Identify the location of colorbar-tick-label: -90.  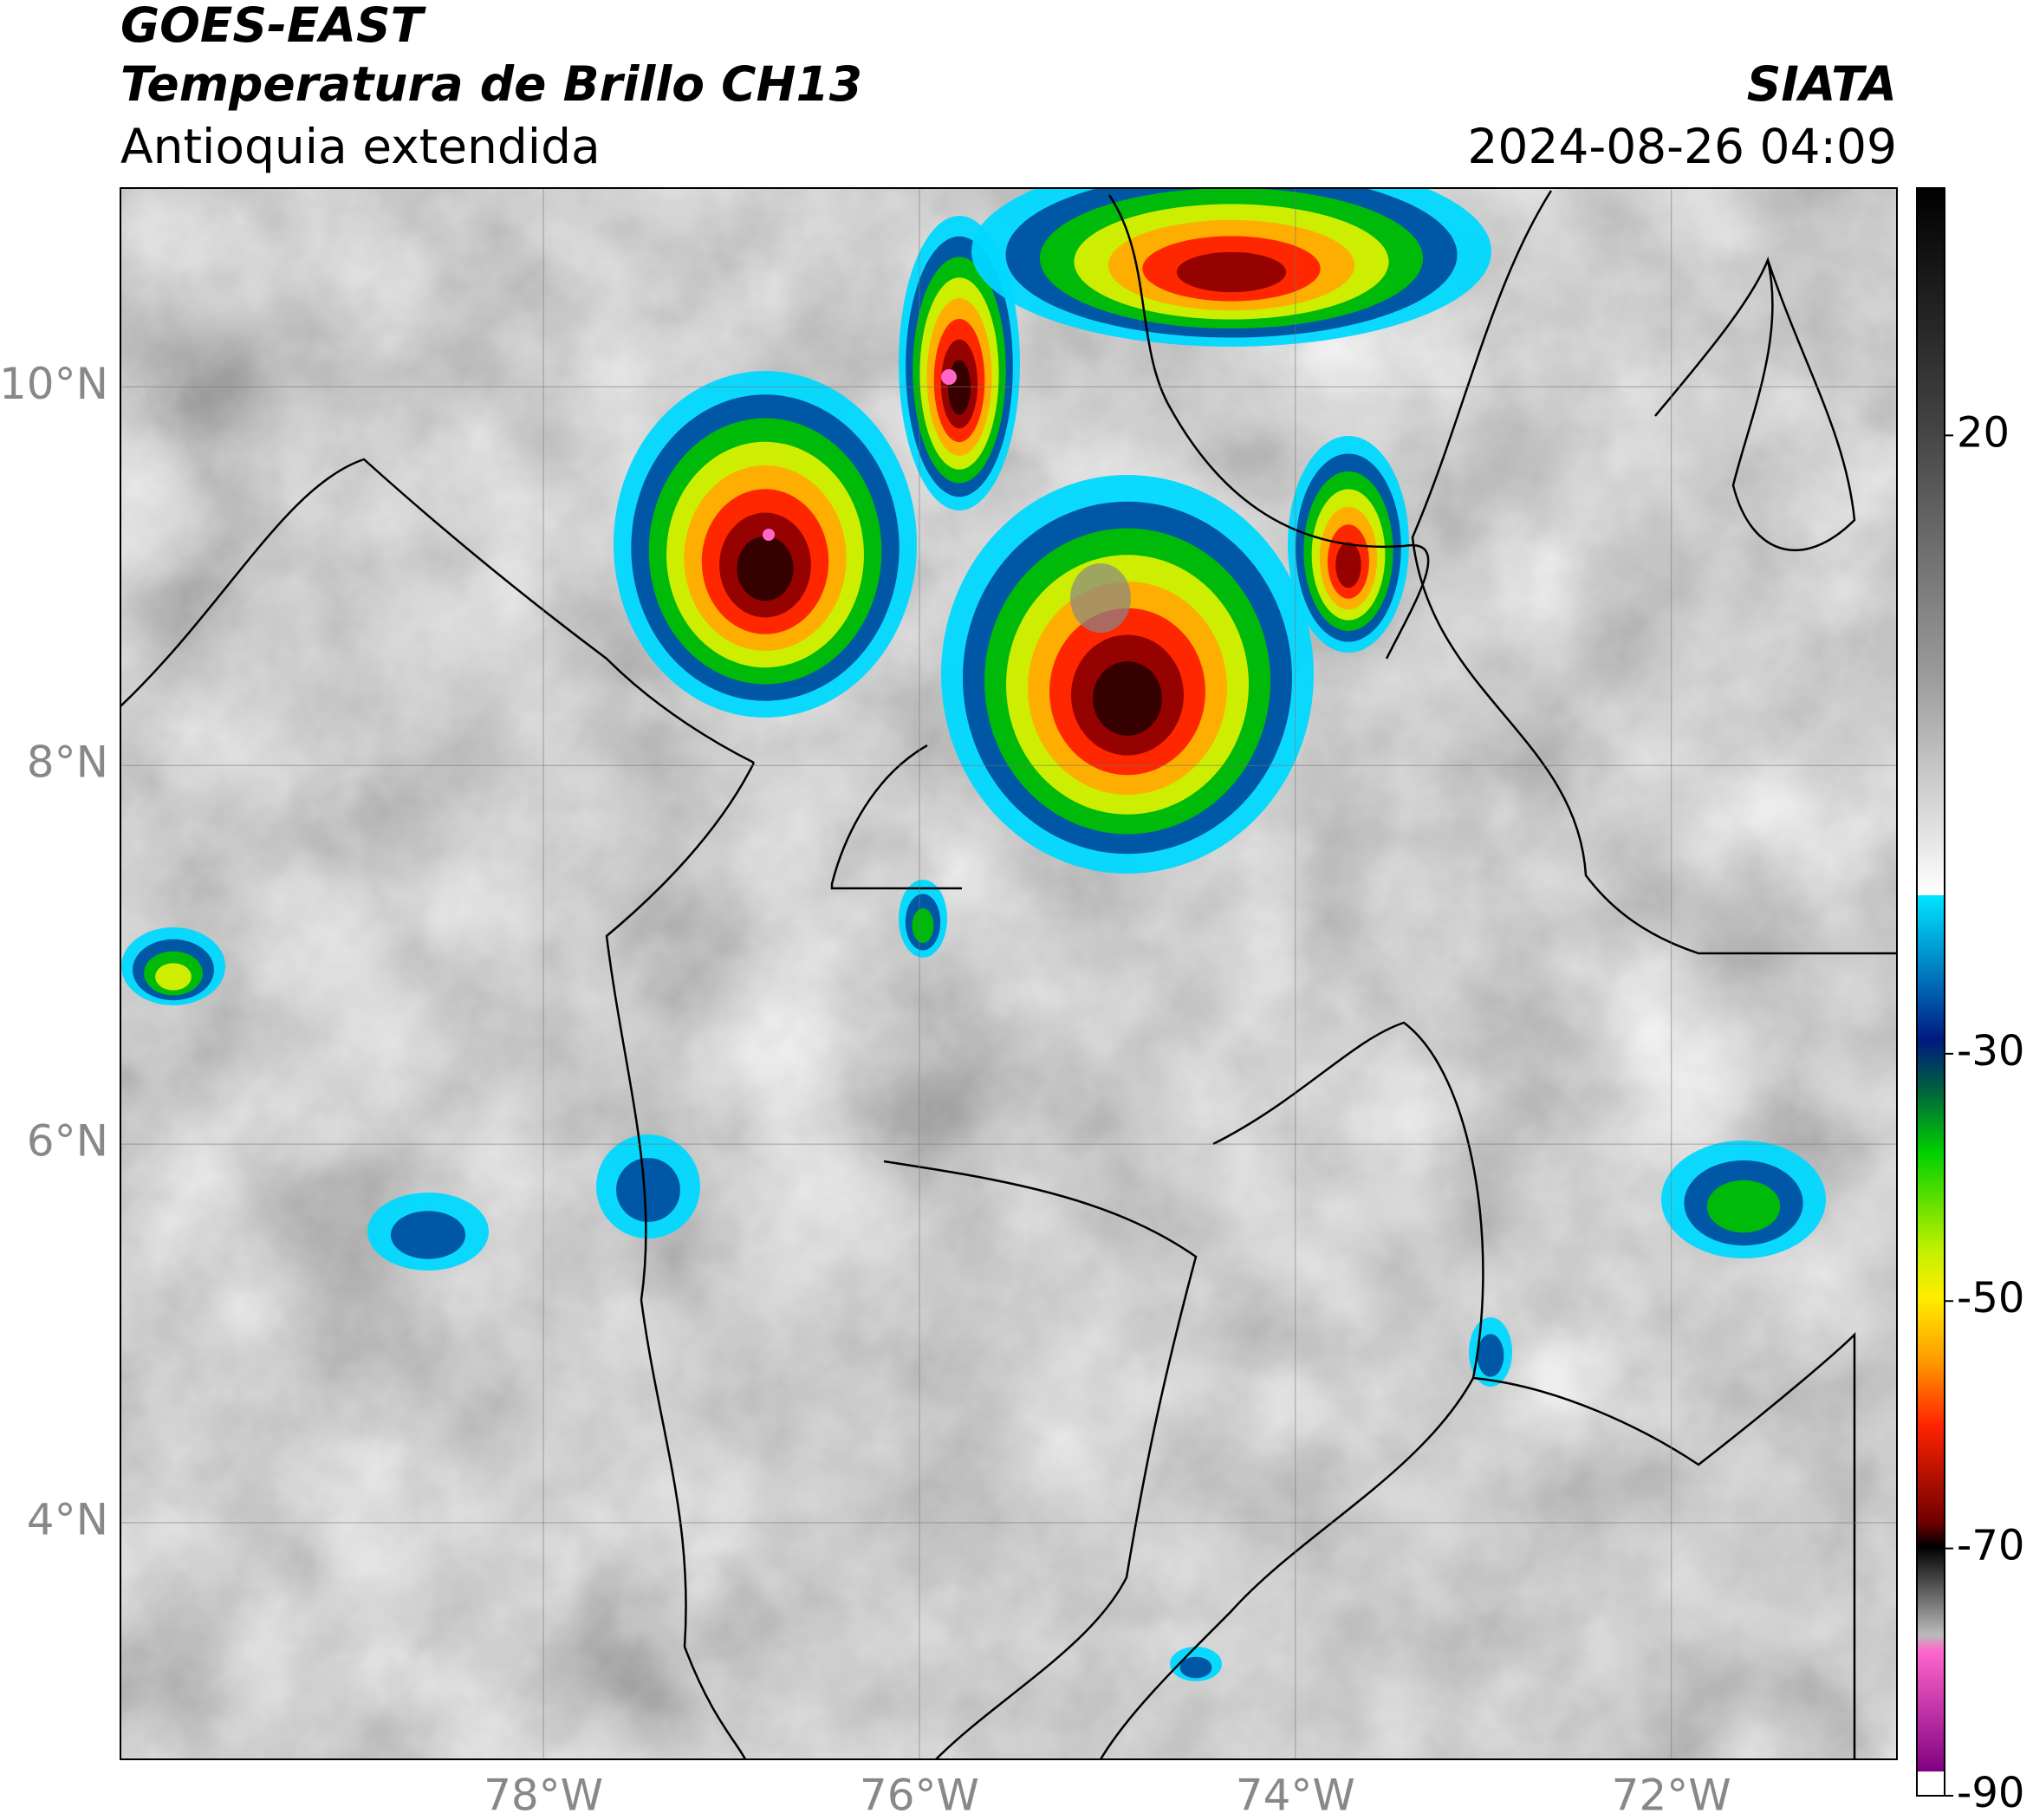
(1990, 1793).